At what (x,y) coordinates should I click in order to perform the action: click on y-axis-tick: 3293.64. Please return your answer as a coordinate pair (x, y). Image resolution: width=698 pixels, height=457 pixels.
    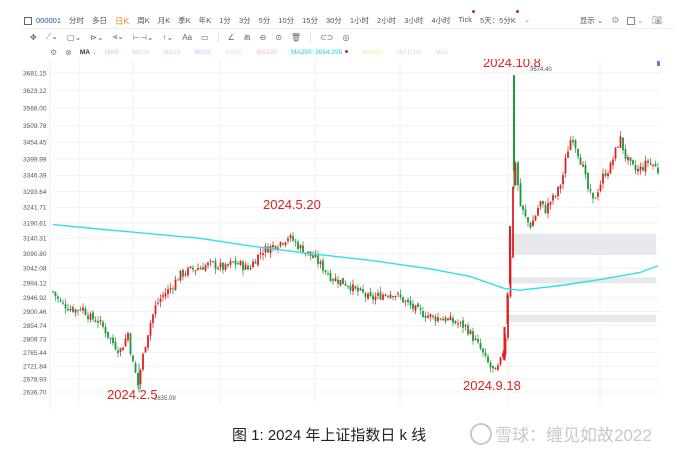
    Looking at the image, I should click on (35, 192).